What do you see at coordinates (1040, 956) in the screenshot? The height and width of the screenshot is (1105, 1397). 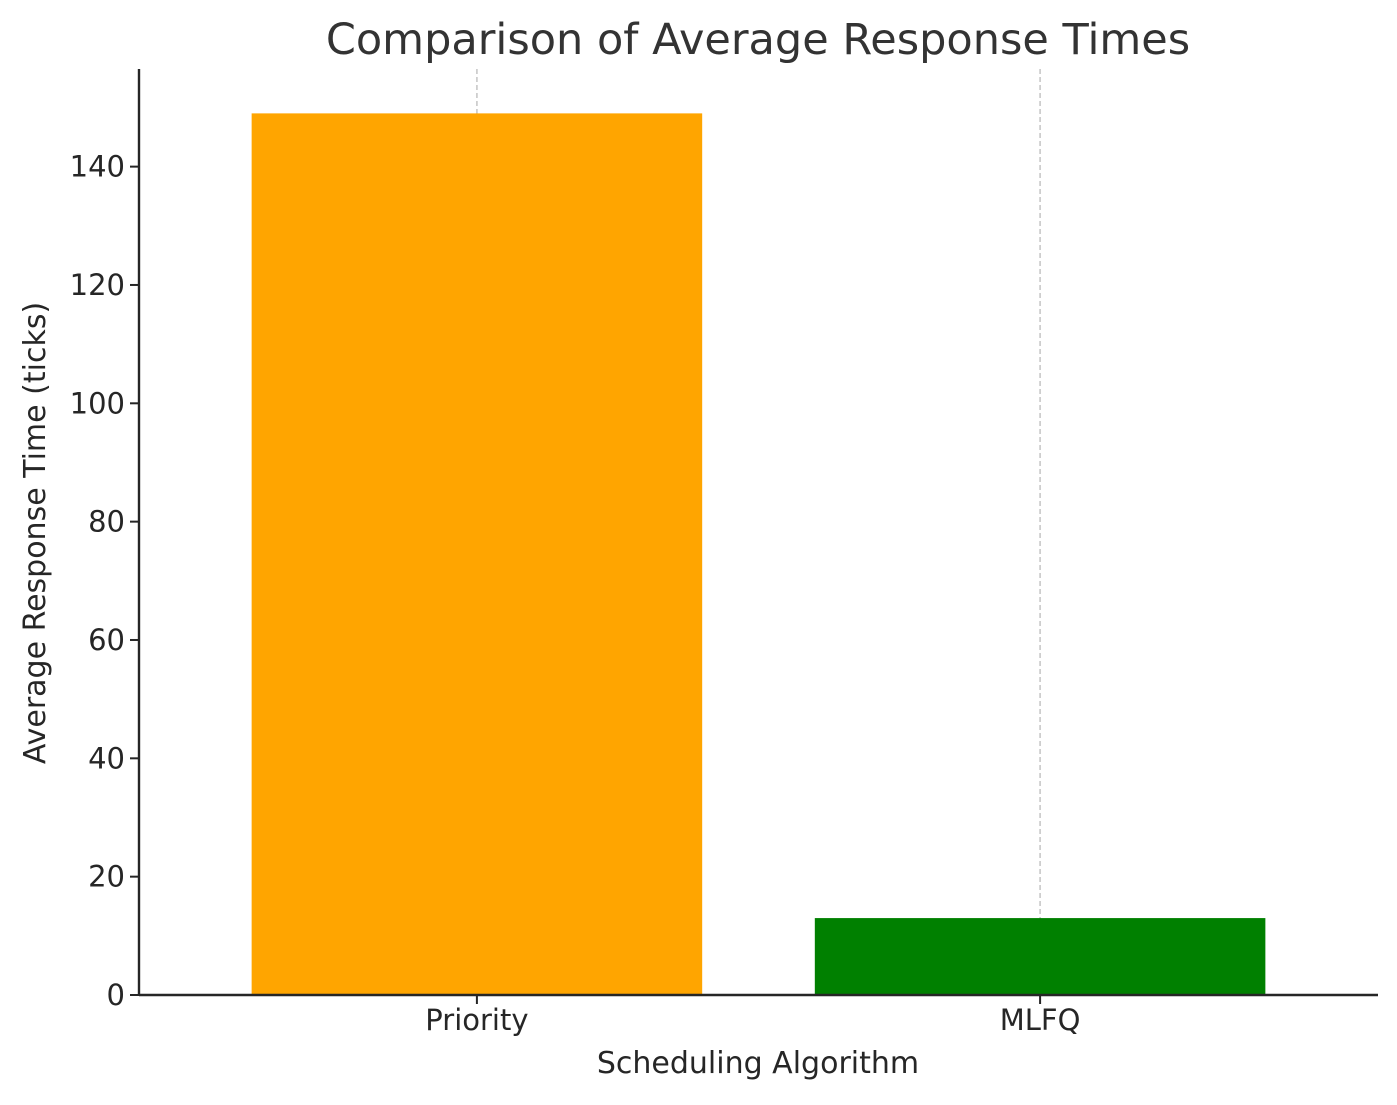 I see `bar-mlfq` at bounding box center [1040, 956].